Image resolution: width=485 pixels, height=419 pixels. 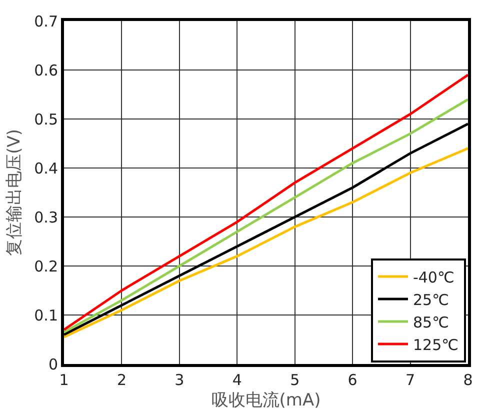 What do you see at coordinates (433, 277) in the screenshot?
I see `legend-label: -40℃` at bounding box center [433, 277].